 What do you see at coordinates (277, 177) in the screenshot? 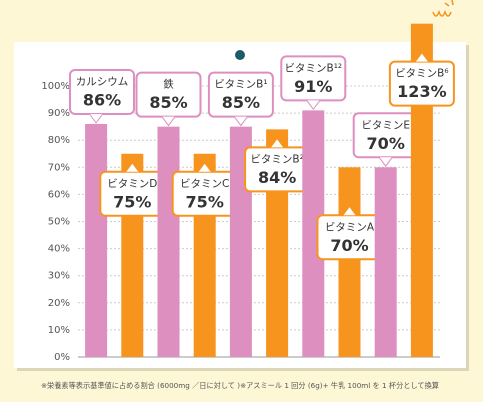
I see `value-label: 84%` at bounding box center [277, 177].